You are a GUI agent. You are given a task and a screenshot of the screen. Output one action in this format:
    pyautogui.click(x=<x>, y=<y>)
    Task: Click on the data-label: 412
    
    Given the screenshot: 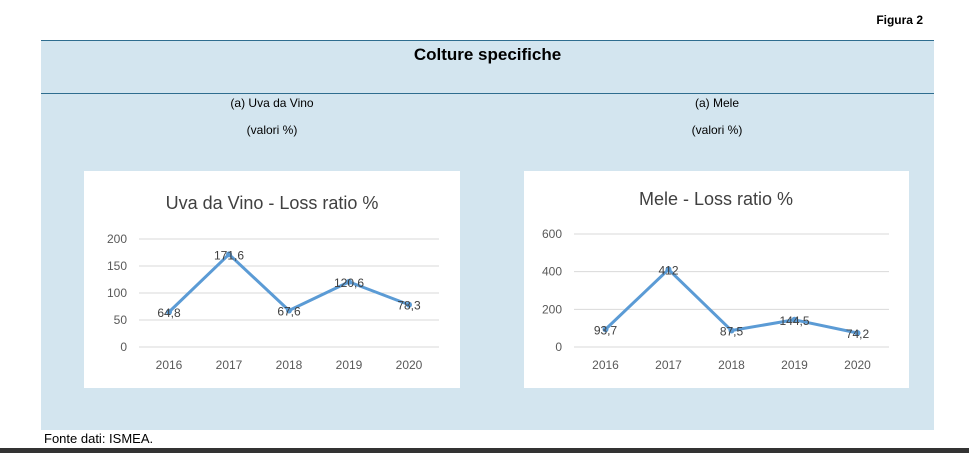 What is the action you would take?
    pyautogui.click(x=668, y=270)
    